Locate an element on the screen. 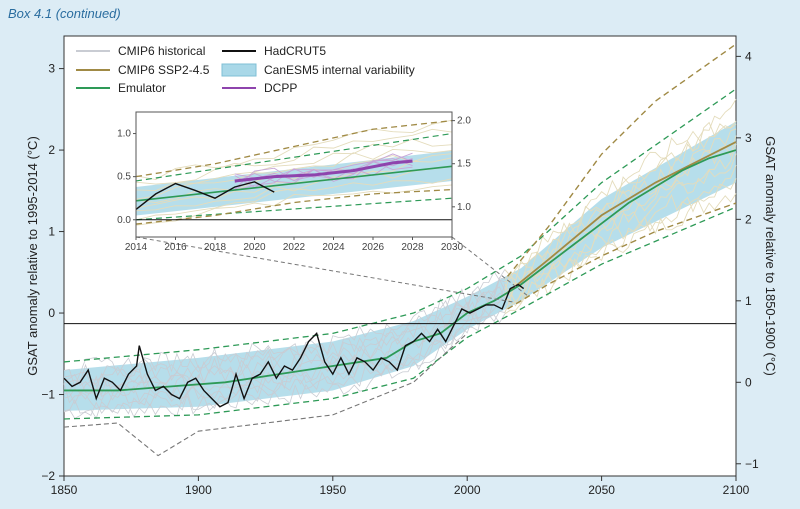  legend-item-emulator: Emulator is located at coordinates (121, 88).